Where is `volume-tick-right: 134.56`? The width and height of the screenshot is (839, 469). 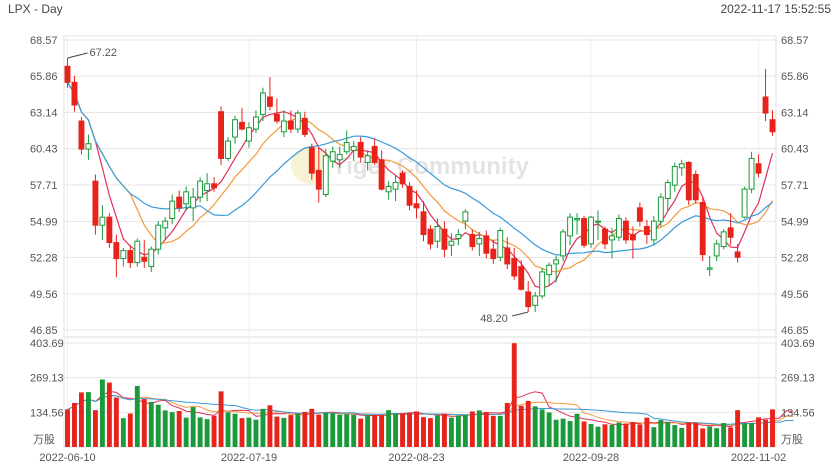 volume-tick-right: 134.56 is located at coordinates (798, 413).